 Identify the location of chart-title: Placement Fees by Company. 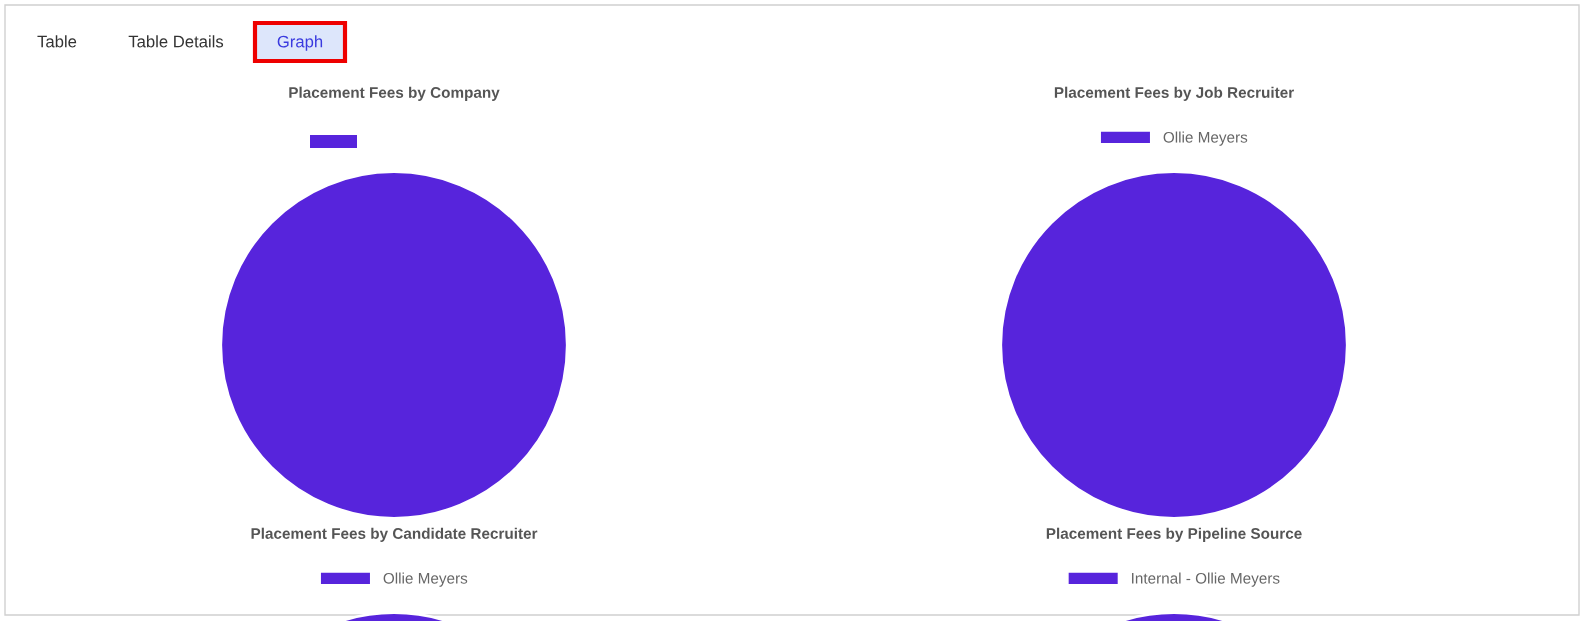
(394, 93).